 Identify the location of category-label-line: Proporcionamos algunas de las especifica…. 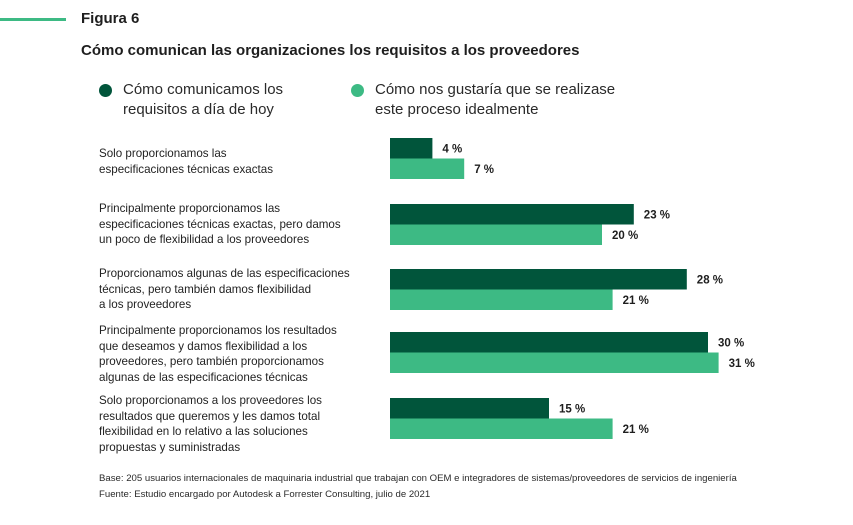
(224, 273).